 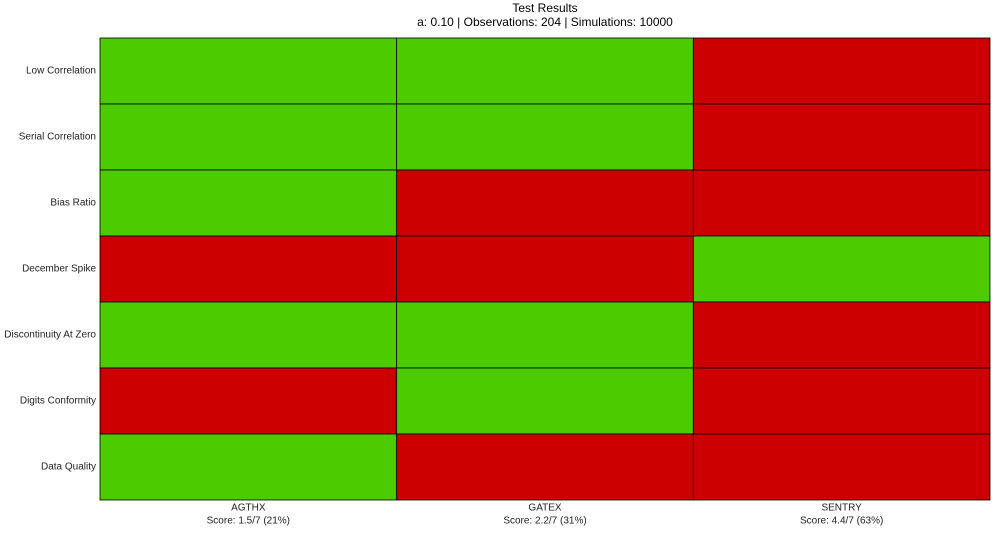 I want to click on row-label: Bias Ratio, so click(x=73, y=203).